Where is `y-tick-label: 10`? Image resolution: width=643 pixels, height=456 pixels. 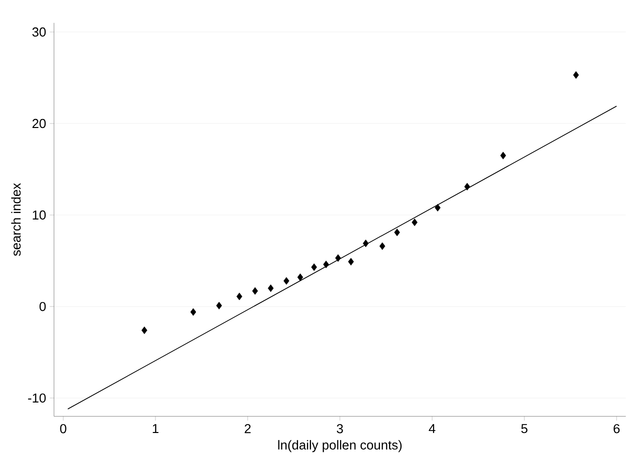
y-tick-label: 10 is located at coordinates (39, 215).